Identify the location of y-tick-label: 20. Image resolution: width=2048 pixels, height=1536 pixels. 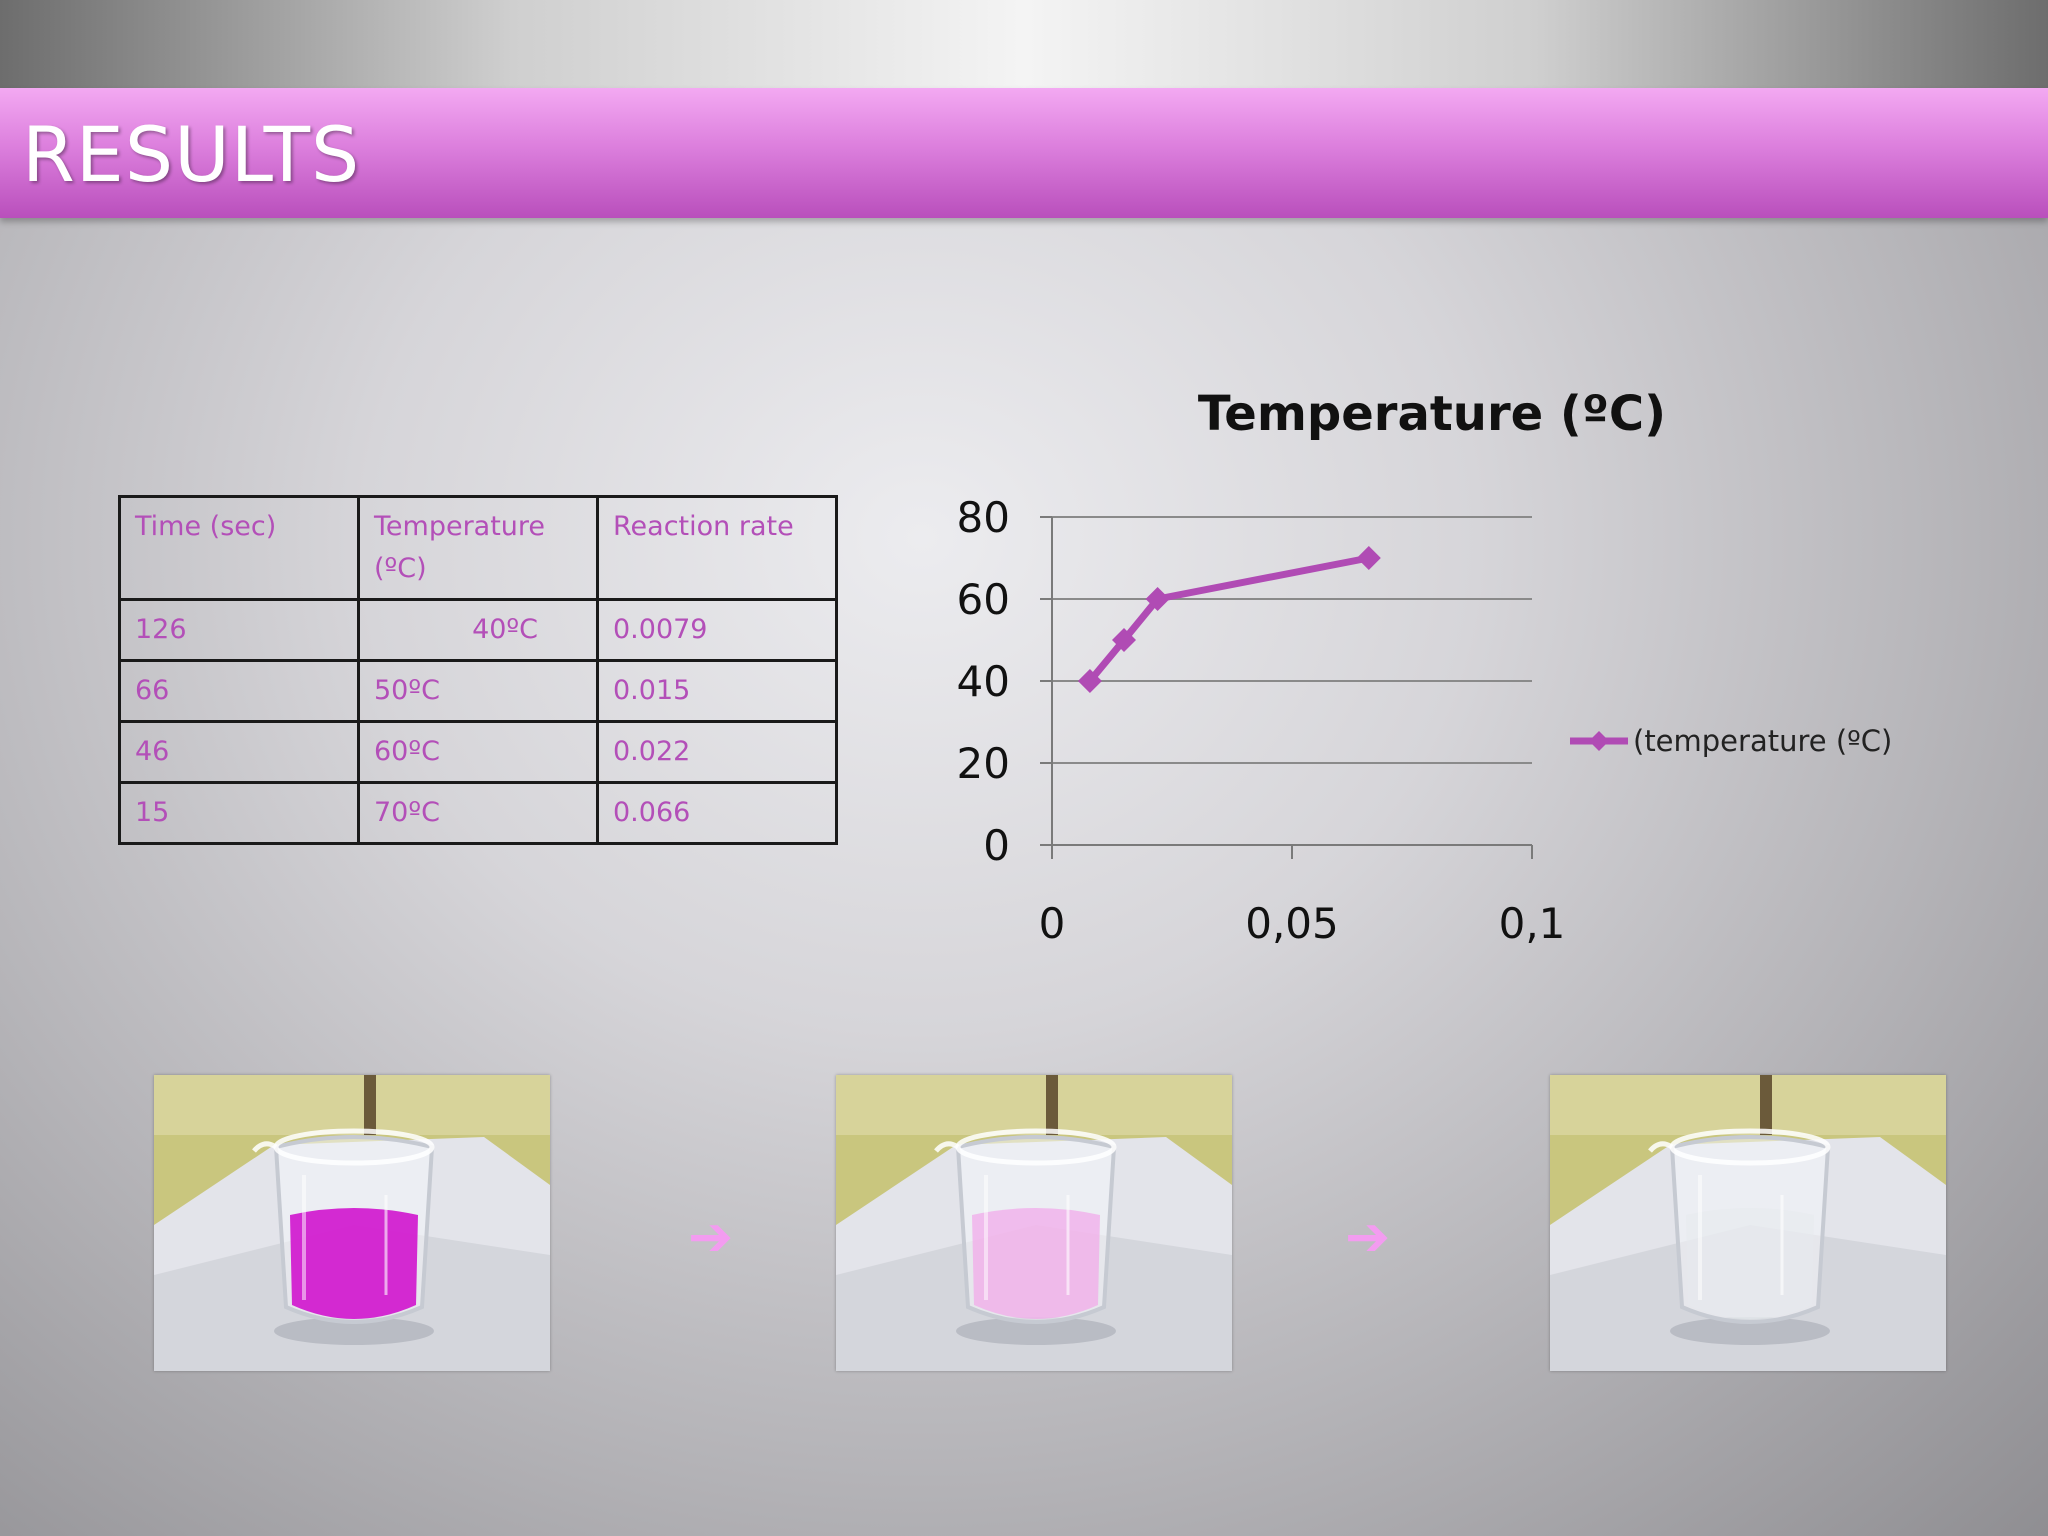
(983, 763).